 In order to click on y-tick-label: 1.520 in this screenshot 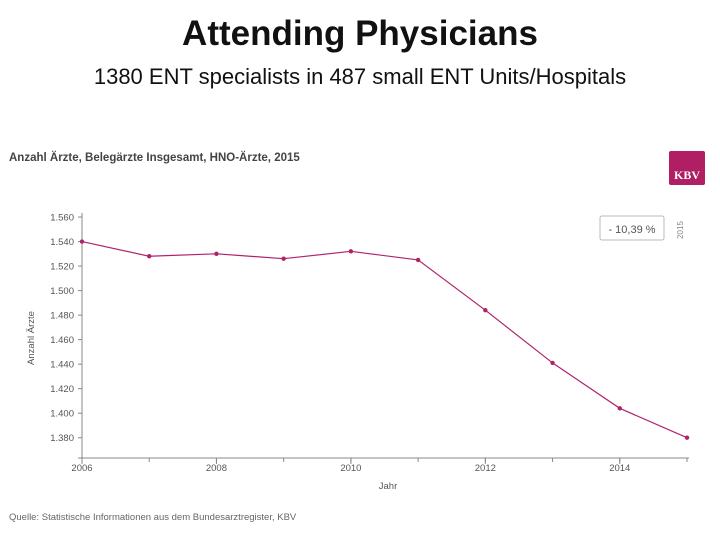, I will do `click(62, 267)`.